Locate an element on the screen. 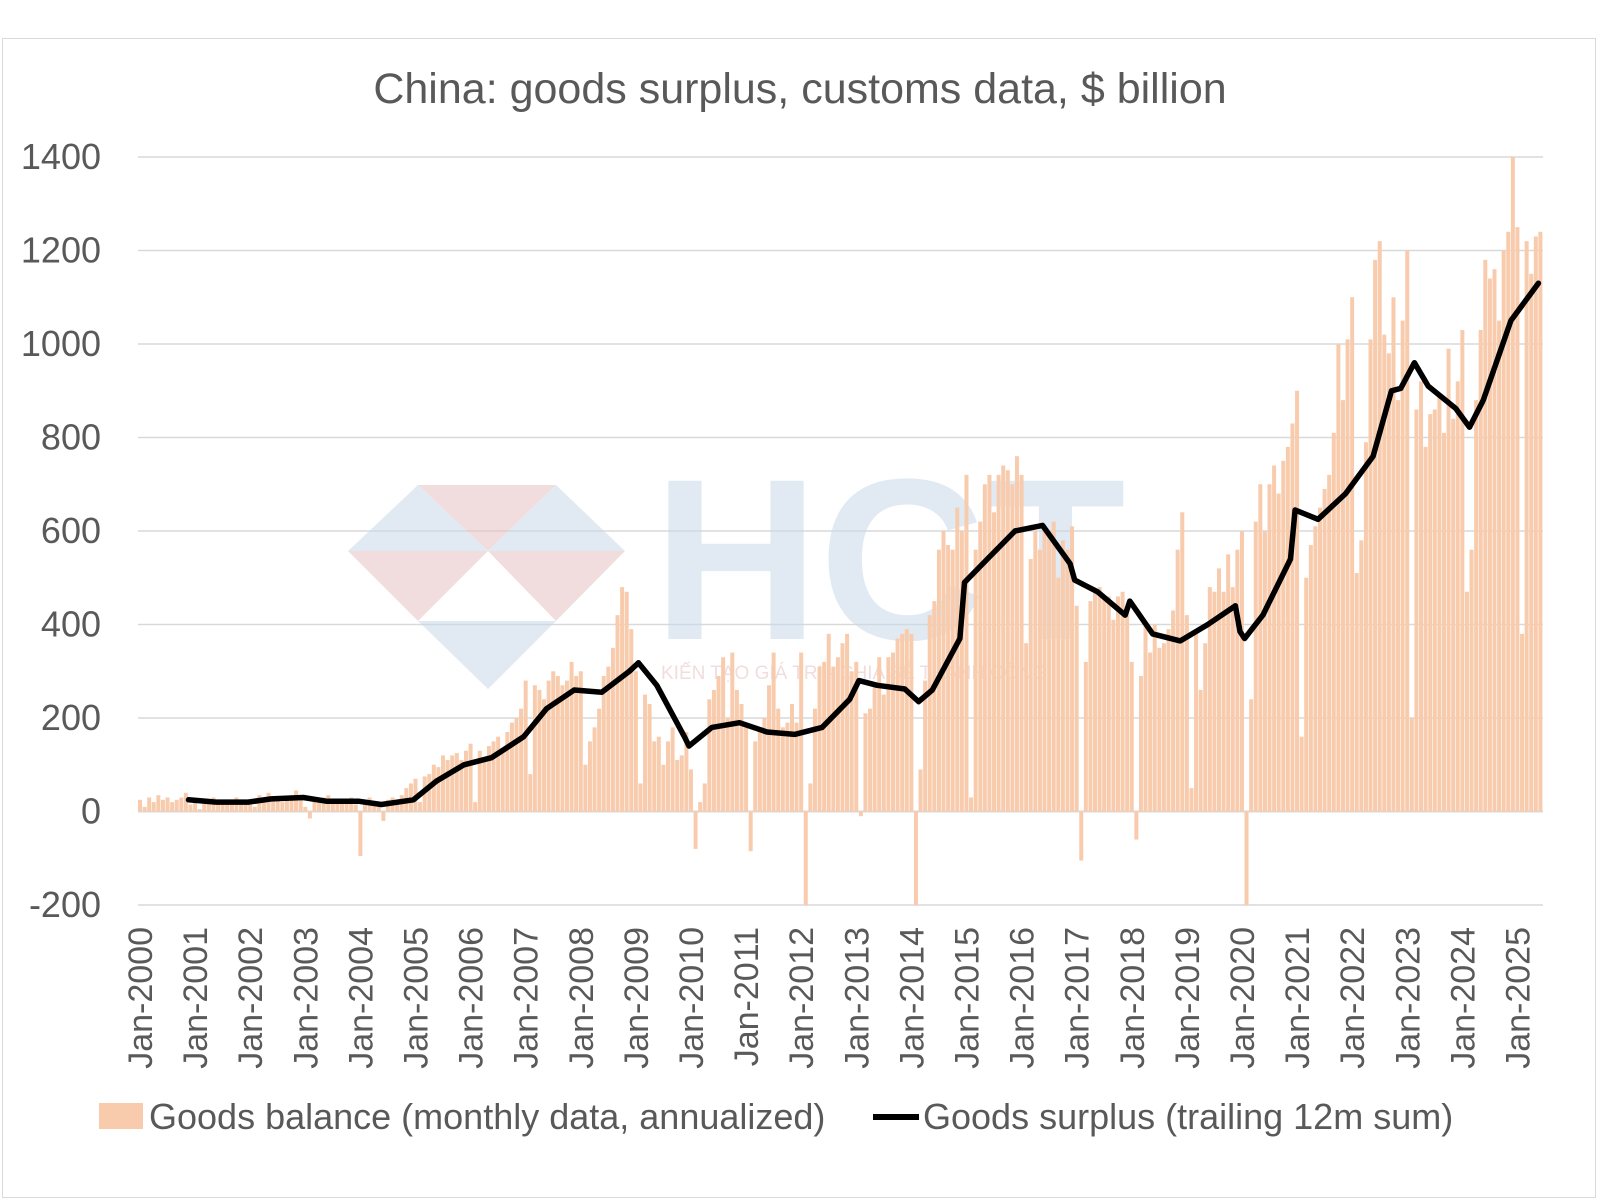  x-tick-label: Jan-2007 is located at coordinates (527, 998).